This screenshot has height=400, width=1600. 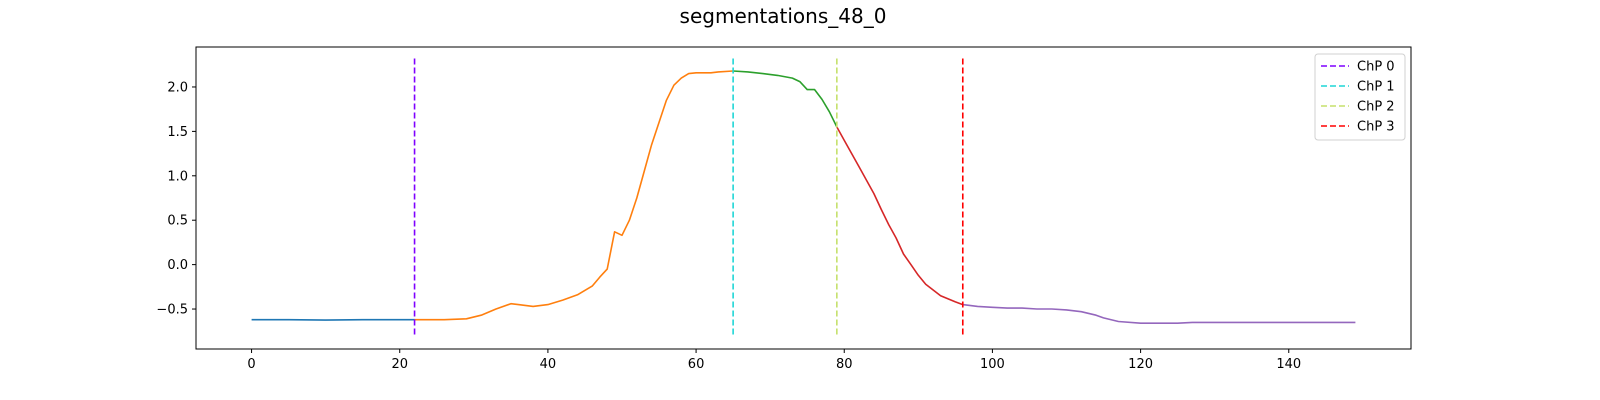 I want to click on x-tick-label-1: 20, so click(x=399, y=364).